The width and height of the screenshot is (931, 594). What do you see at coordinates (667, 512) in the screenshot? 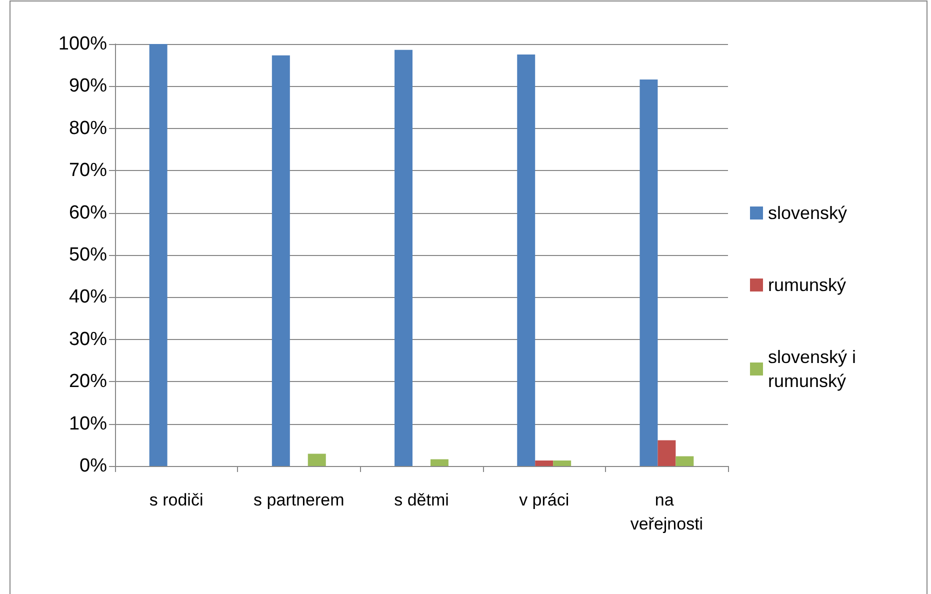
I see `x-tick-label: na veřejnosti` at bounding box center [667, 512].